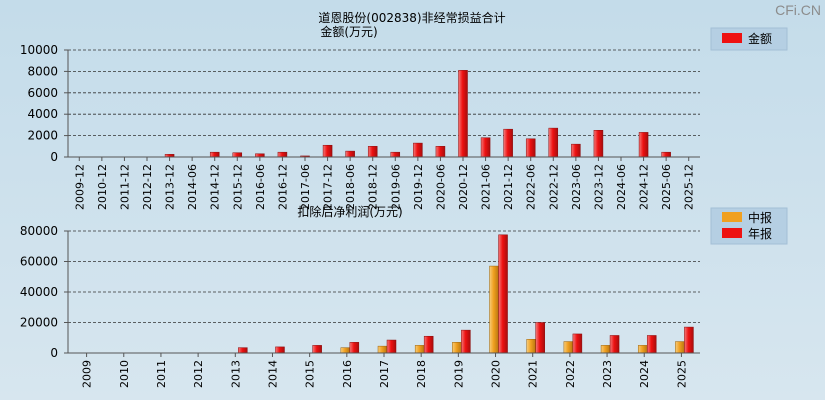  Describe the element at coordinates (666, 187) in the screenshot. I see `top-x-tick-label: 2025-06` at that location.